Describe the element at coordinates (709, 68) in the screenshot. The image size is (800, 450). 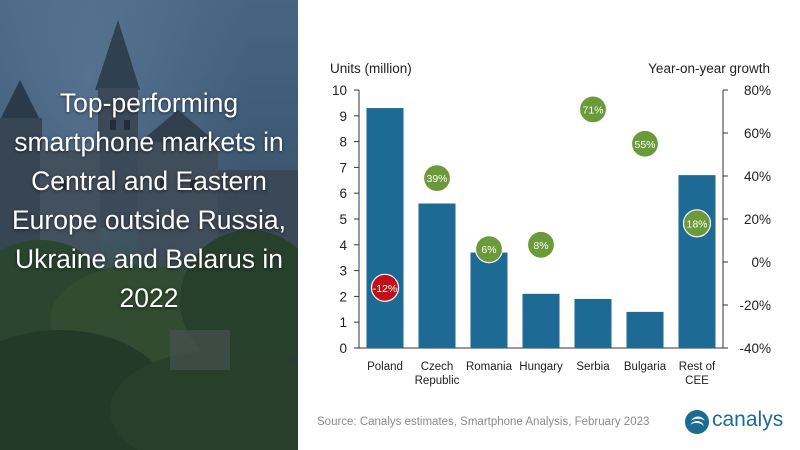
I see `y2-axis-title: Year-on-year growth` at that location.